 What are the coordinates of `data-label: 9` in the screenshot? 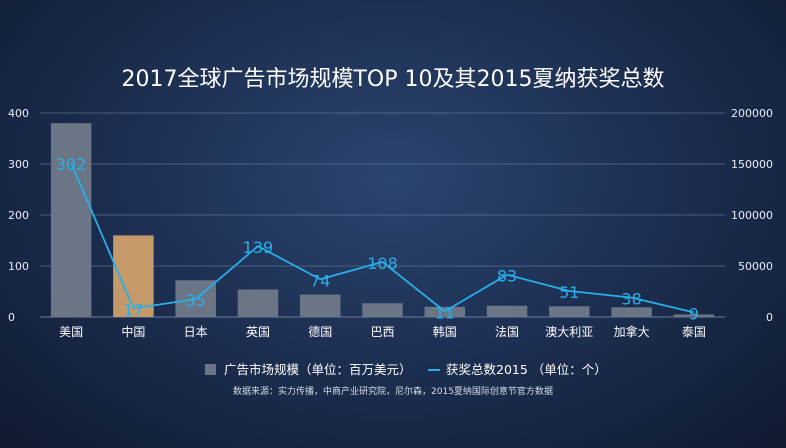 It's located at (694, 313).